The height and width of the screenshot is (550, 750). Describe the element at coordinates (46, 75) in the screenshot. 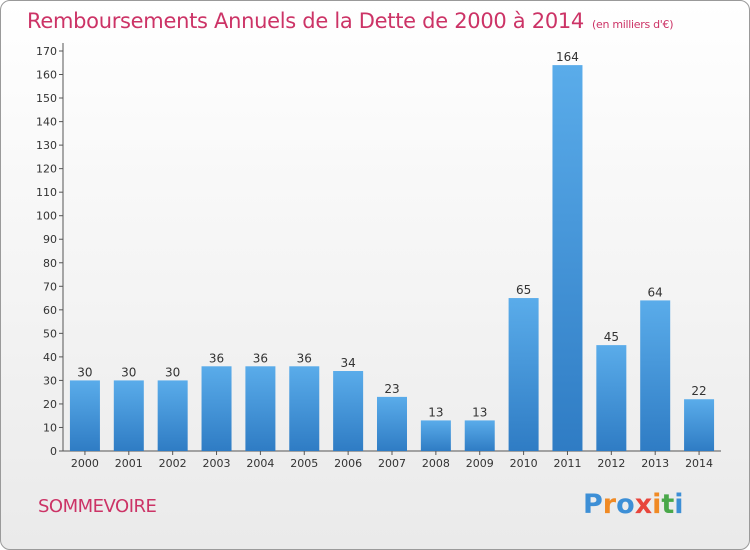

I see `y-tick-label: 160` at that location.